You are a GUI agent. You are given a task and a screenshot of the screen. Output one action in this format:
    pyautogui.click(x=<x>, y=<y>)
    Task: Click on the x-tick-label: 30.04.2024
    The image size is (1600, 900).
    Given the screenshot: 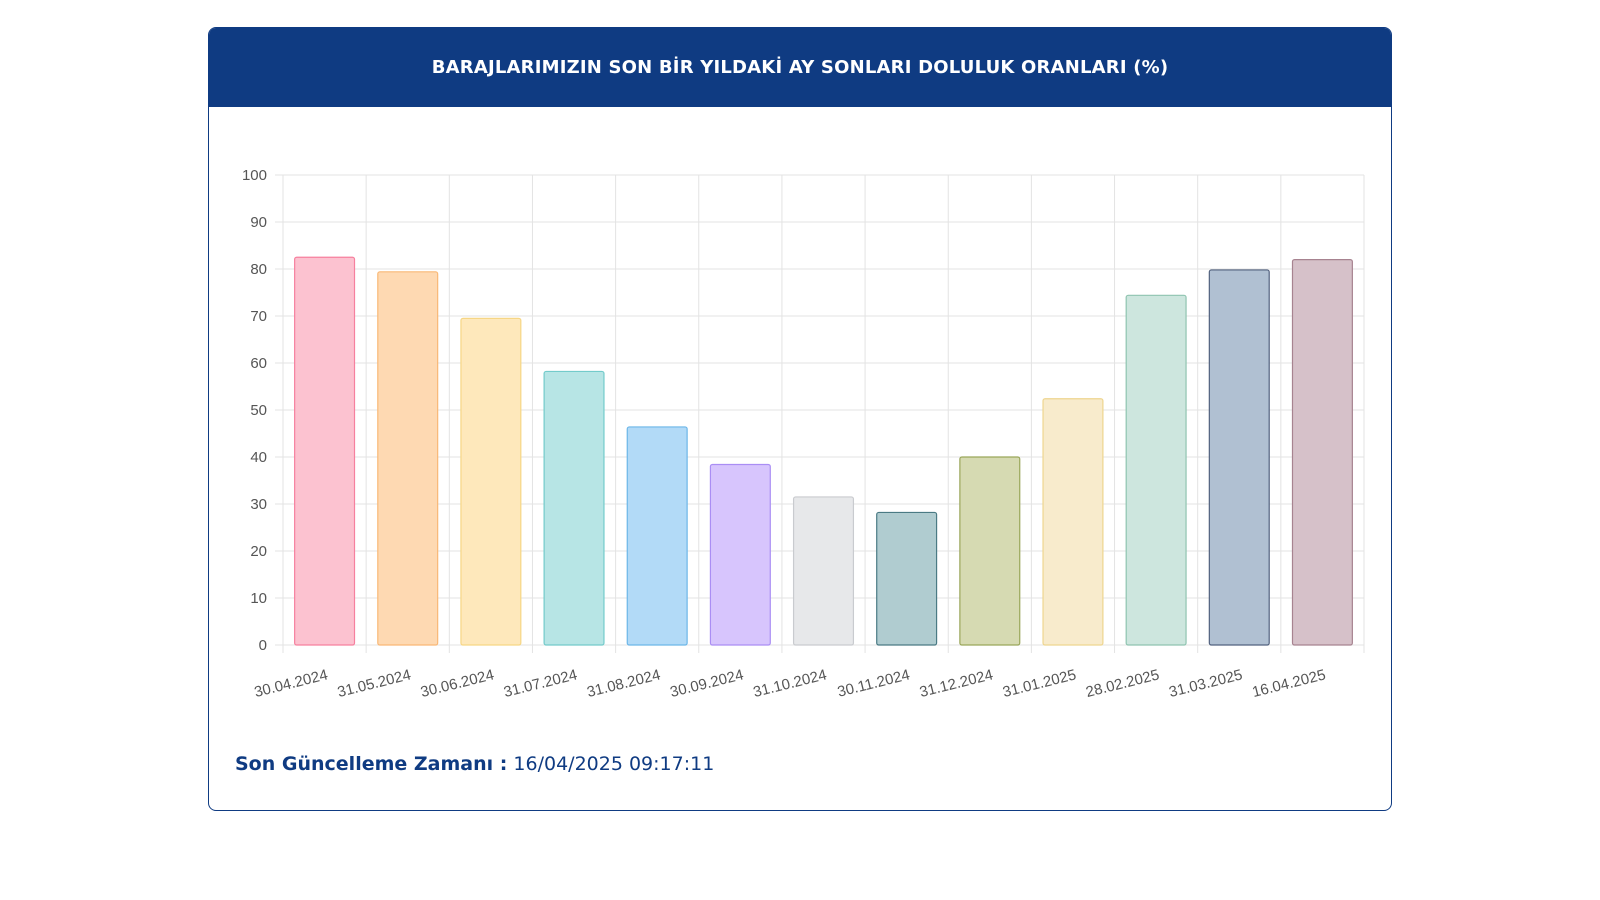 What is the action you would take?
    pyautogui.click(x=291, y=683)
    